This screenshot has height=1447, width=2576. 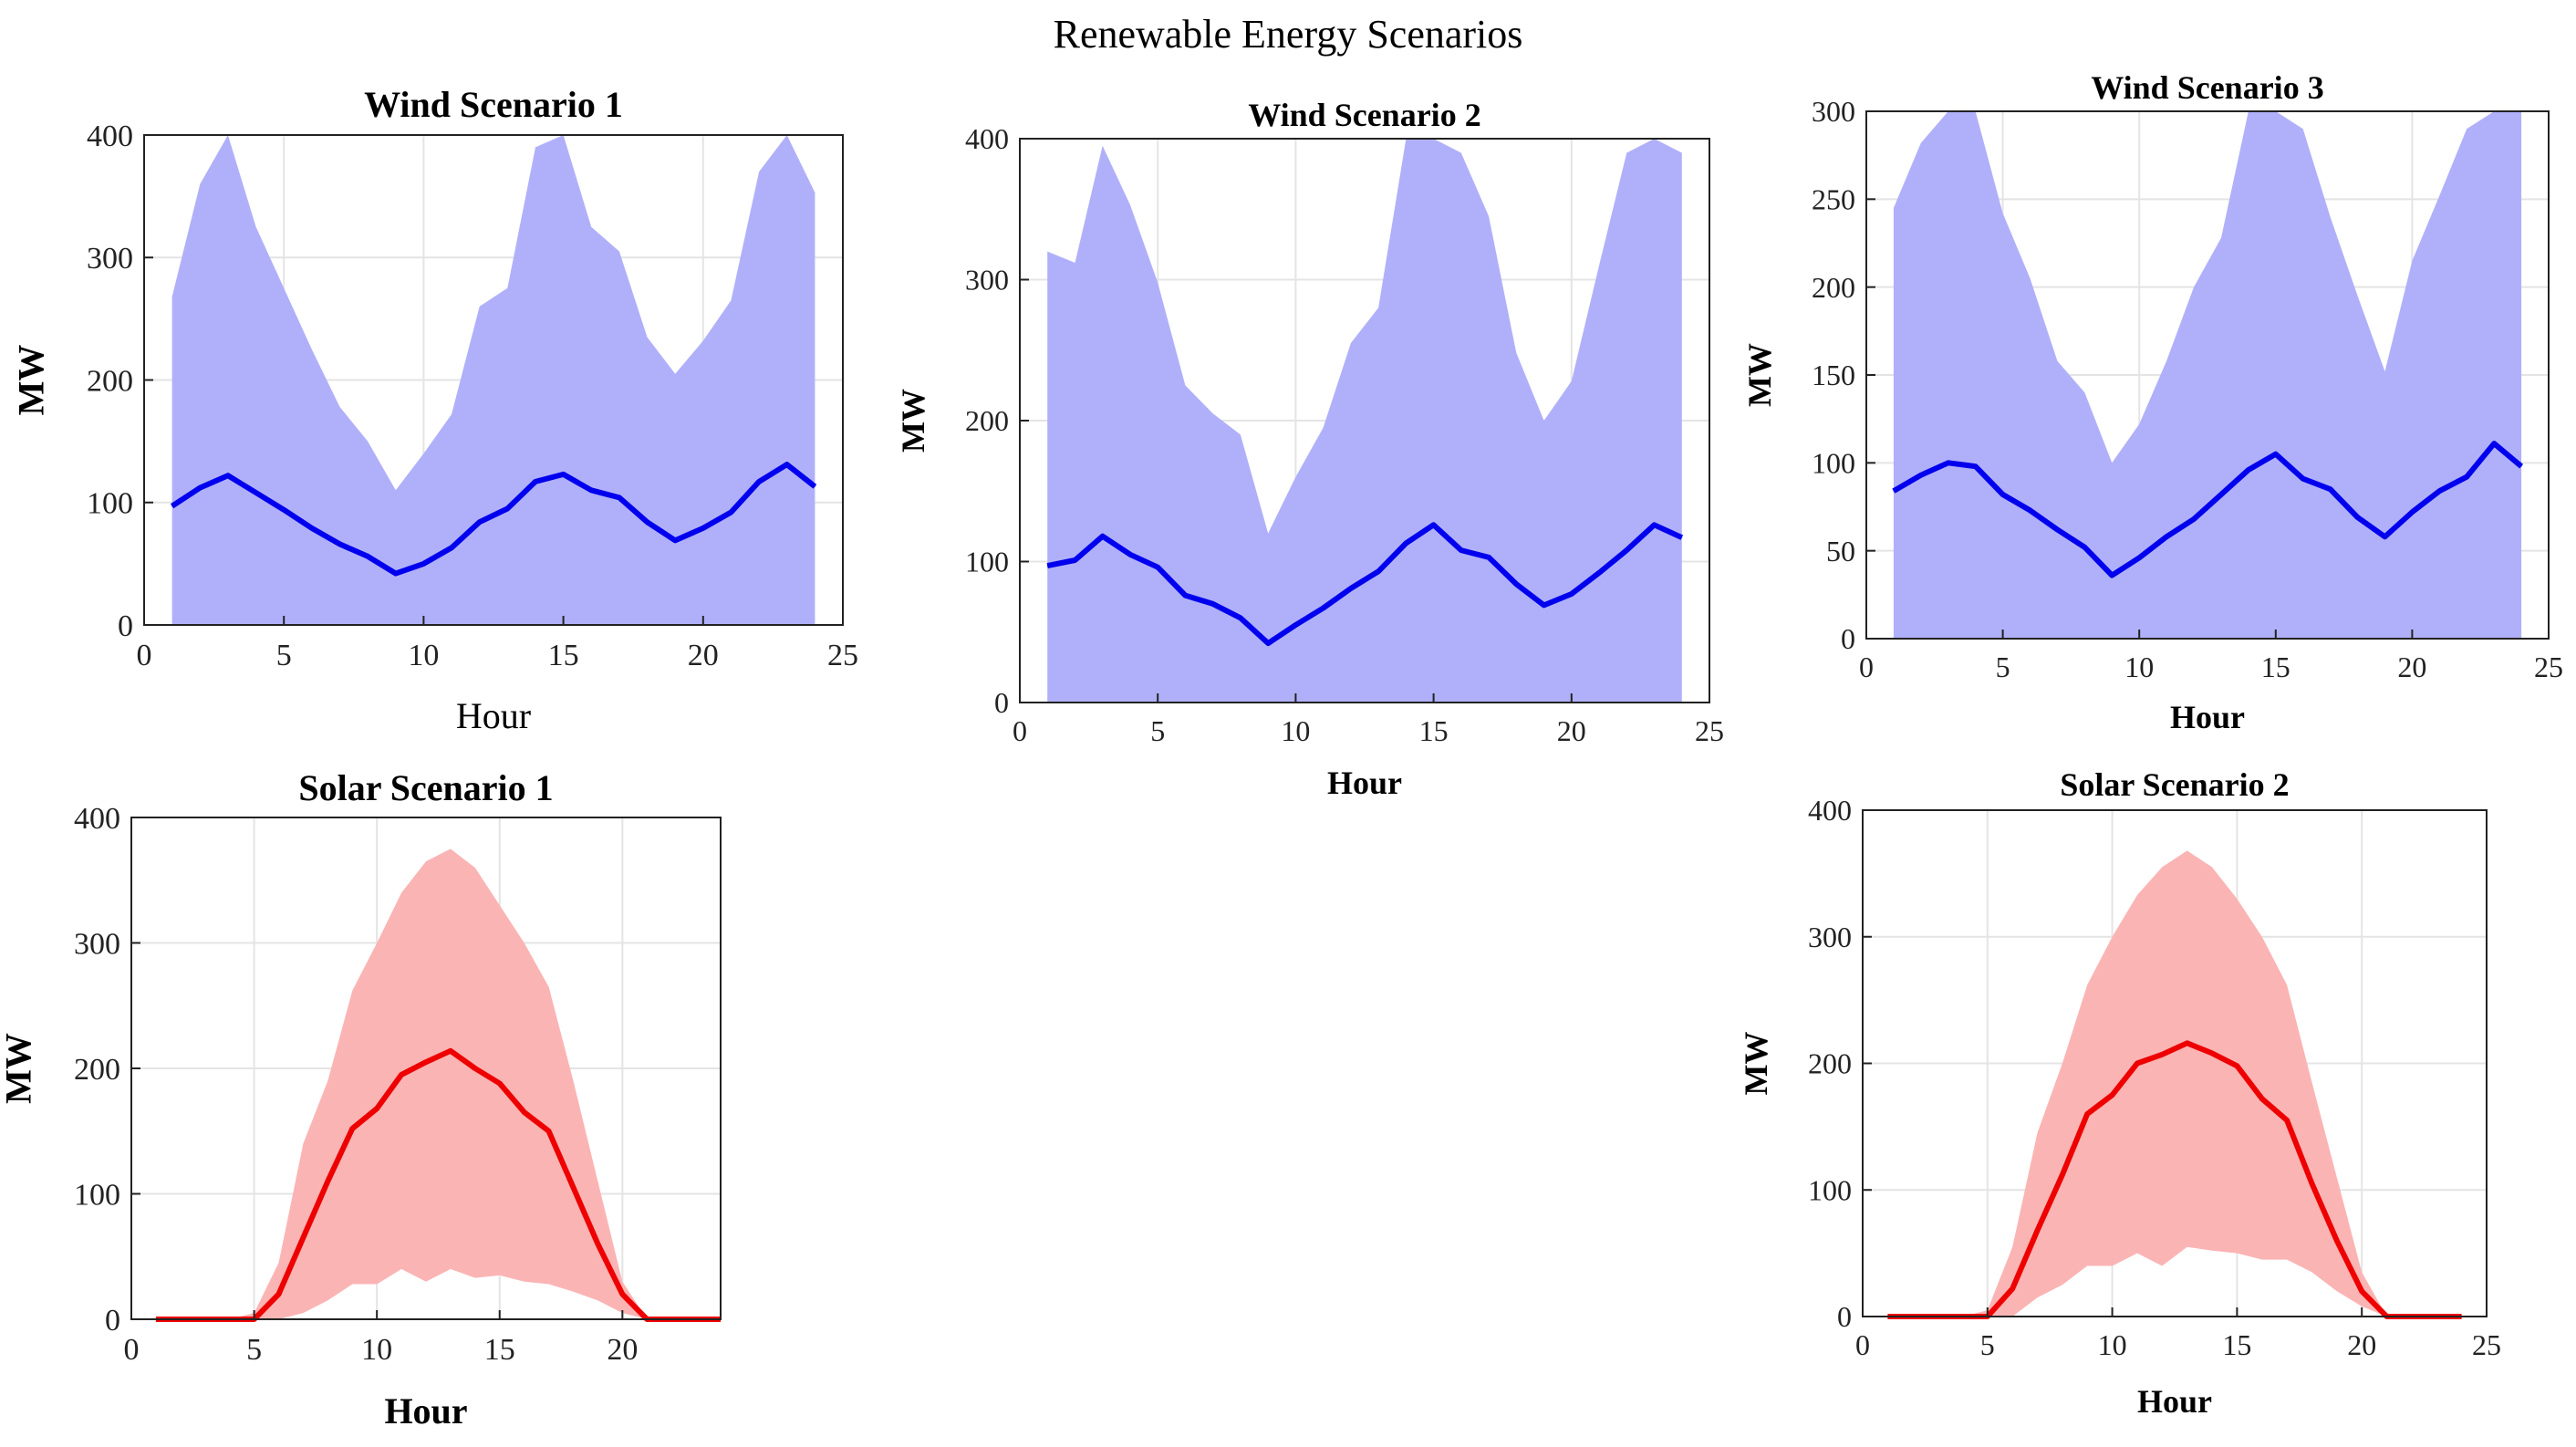 I want to click on chart-title: Wind Scenario 1, so click(x=493, y=104).